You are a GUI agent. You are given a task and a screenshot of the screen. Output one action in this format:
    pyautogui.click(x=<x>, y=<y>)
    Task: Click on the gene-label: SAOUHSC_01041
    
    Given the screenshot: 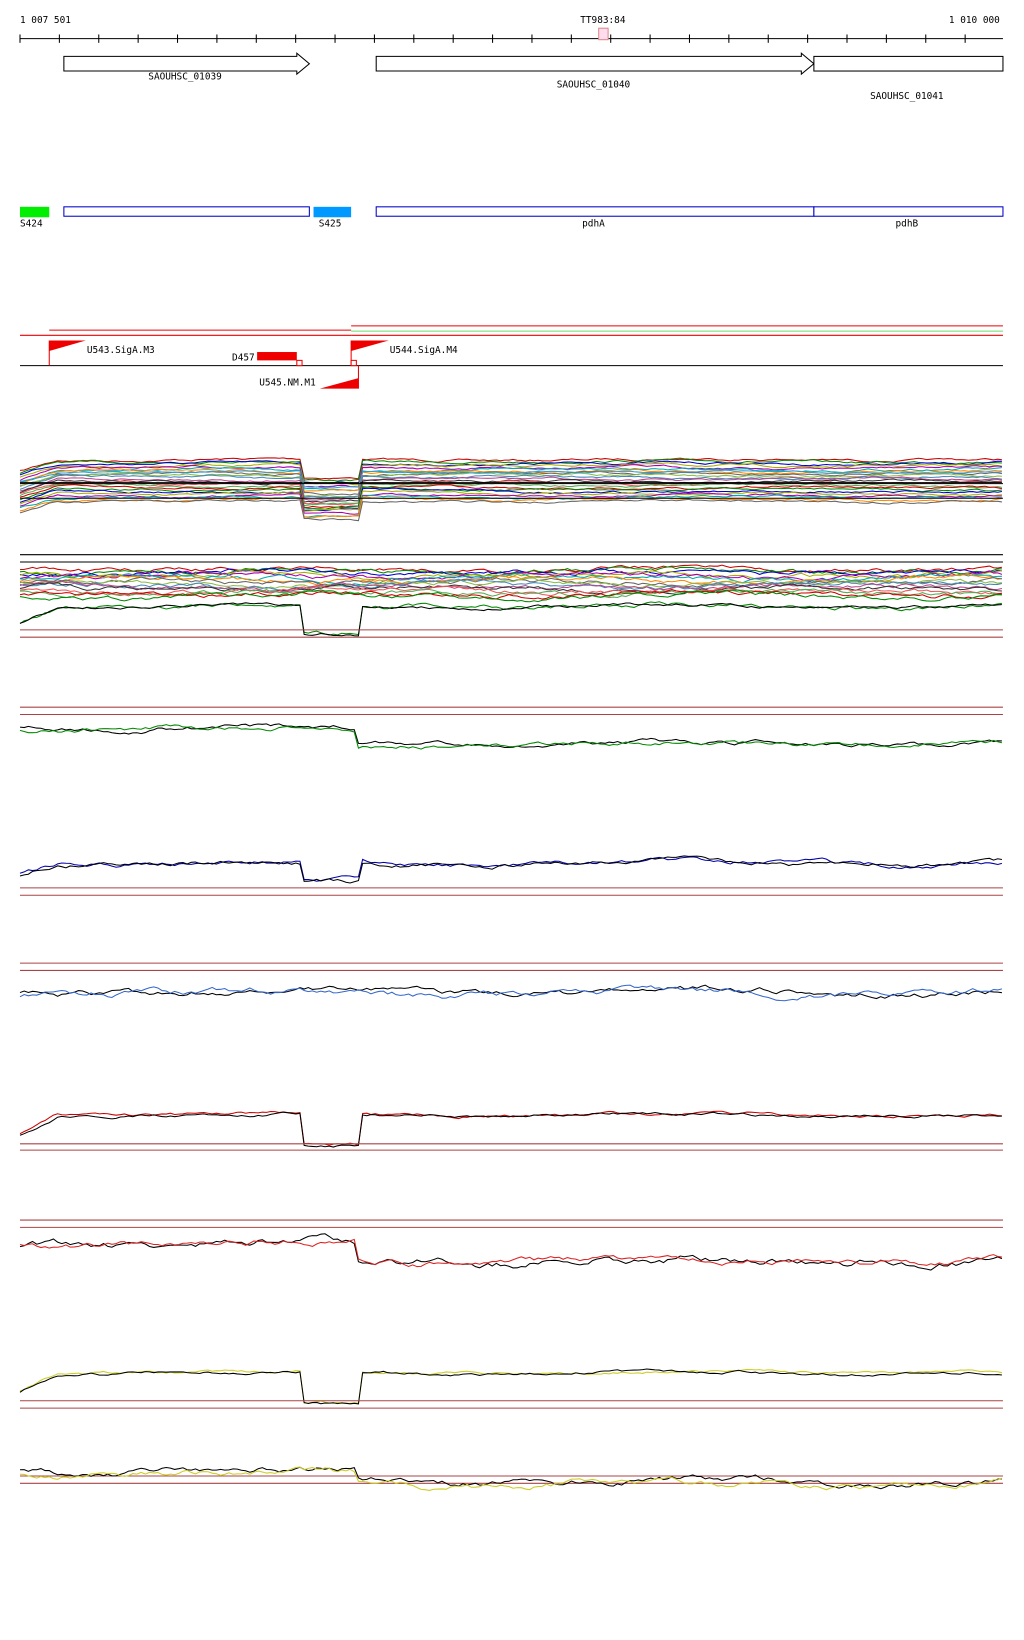 What is the action you would take?
    pyautogui.click(x=907, y=96)
    